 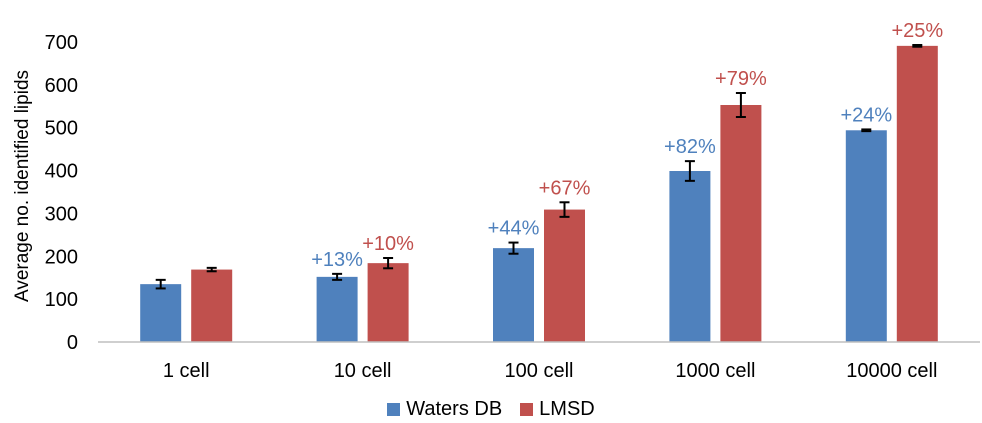 I want to click on y-tick-label: 0, so click(x=72, y=343).